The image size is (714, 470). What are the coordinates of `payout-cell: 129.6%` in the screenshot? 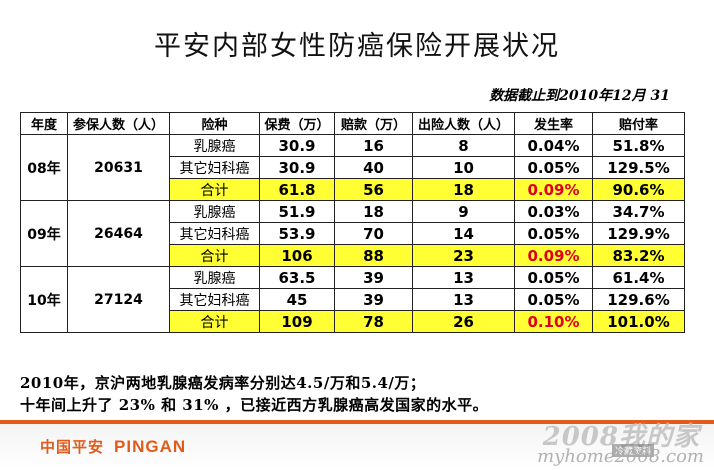 It's located at (638, 299).